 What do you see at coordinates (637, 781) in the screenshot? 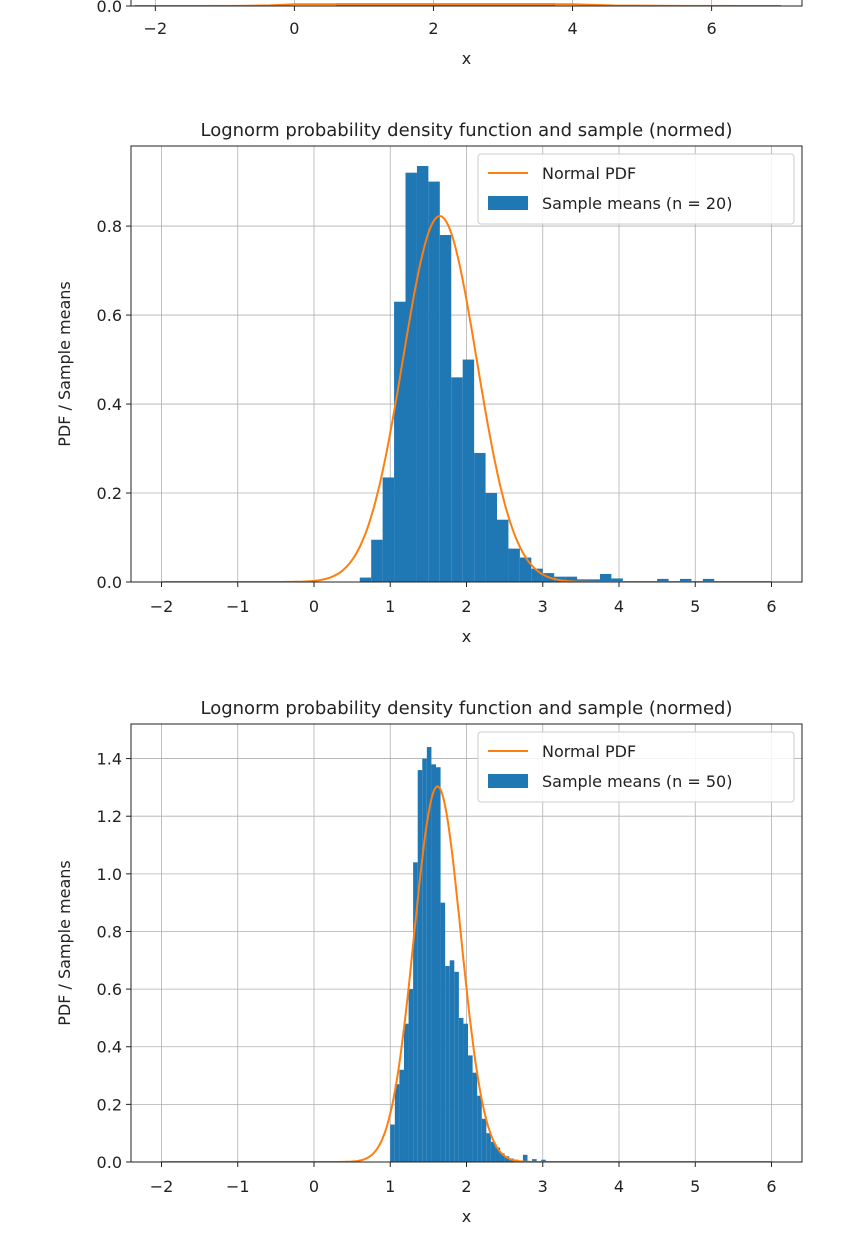
I see `legend-label: Sample means (n = 50)` at bounding box center [637, 781].